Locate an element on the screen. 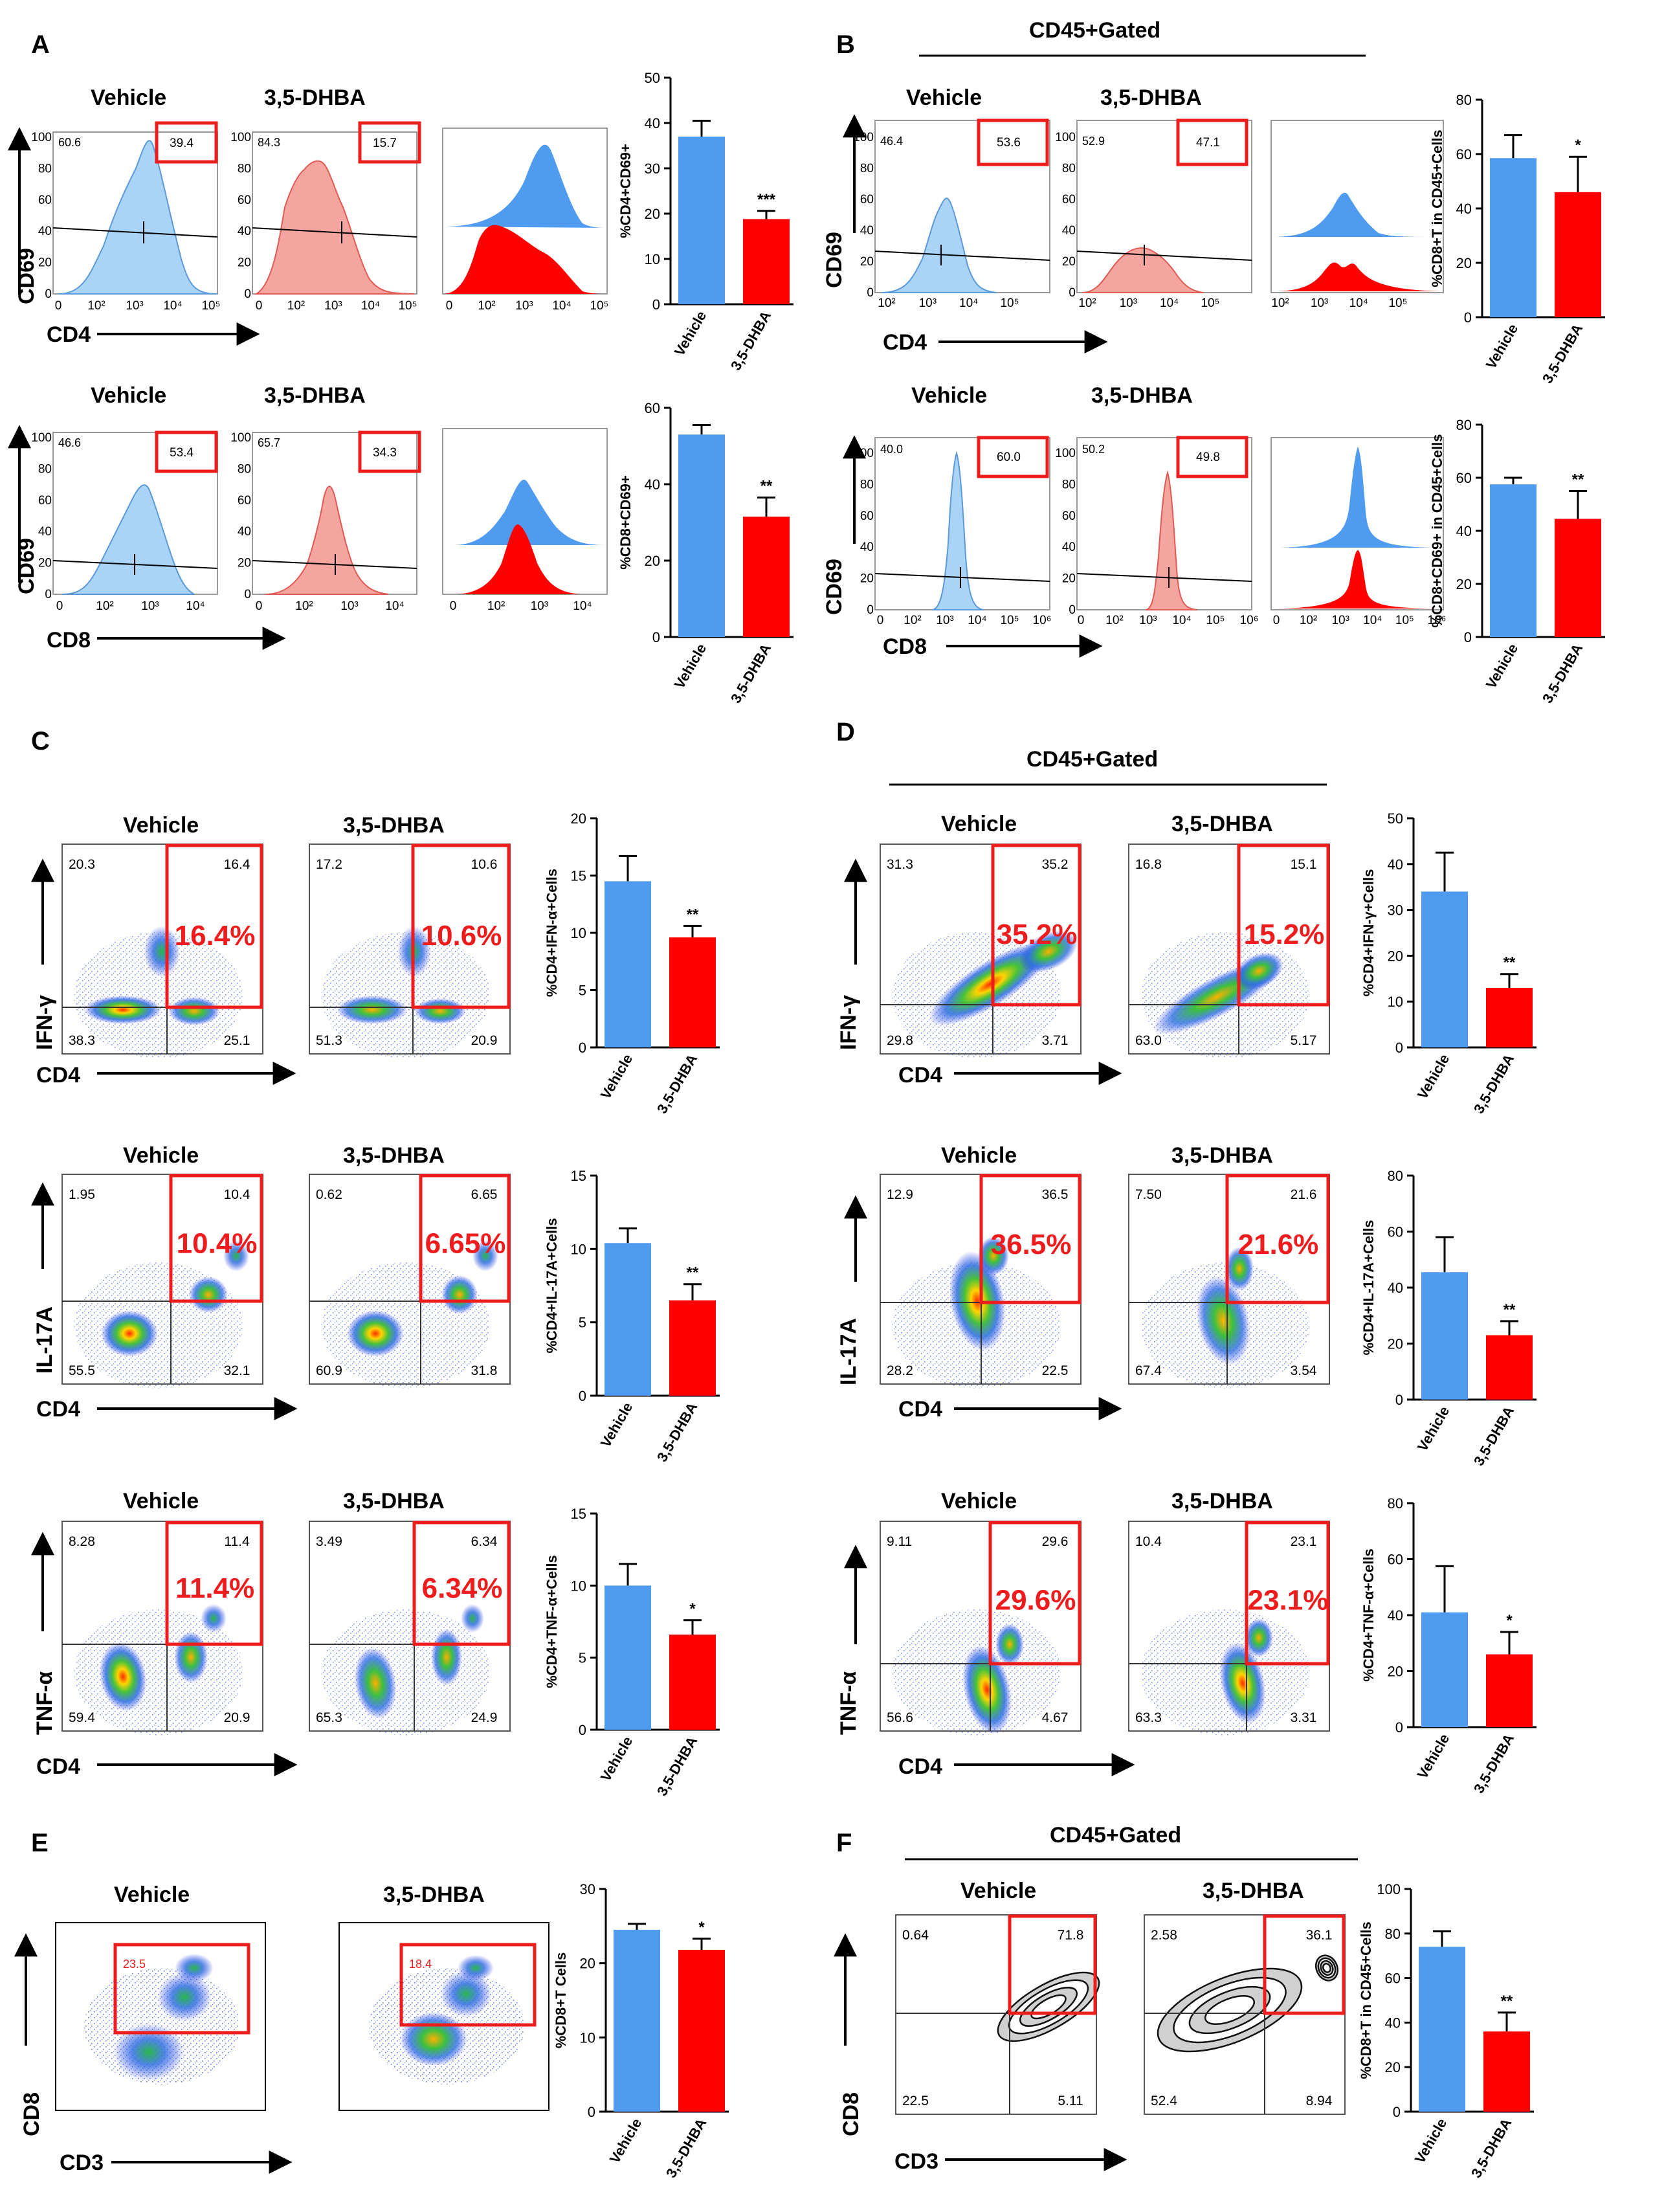  svg-text: 84.3 is located at coordinates (269, 143).